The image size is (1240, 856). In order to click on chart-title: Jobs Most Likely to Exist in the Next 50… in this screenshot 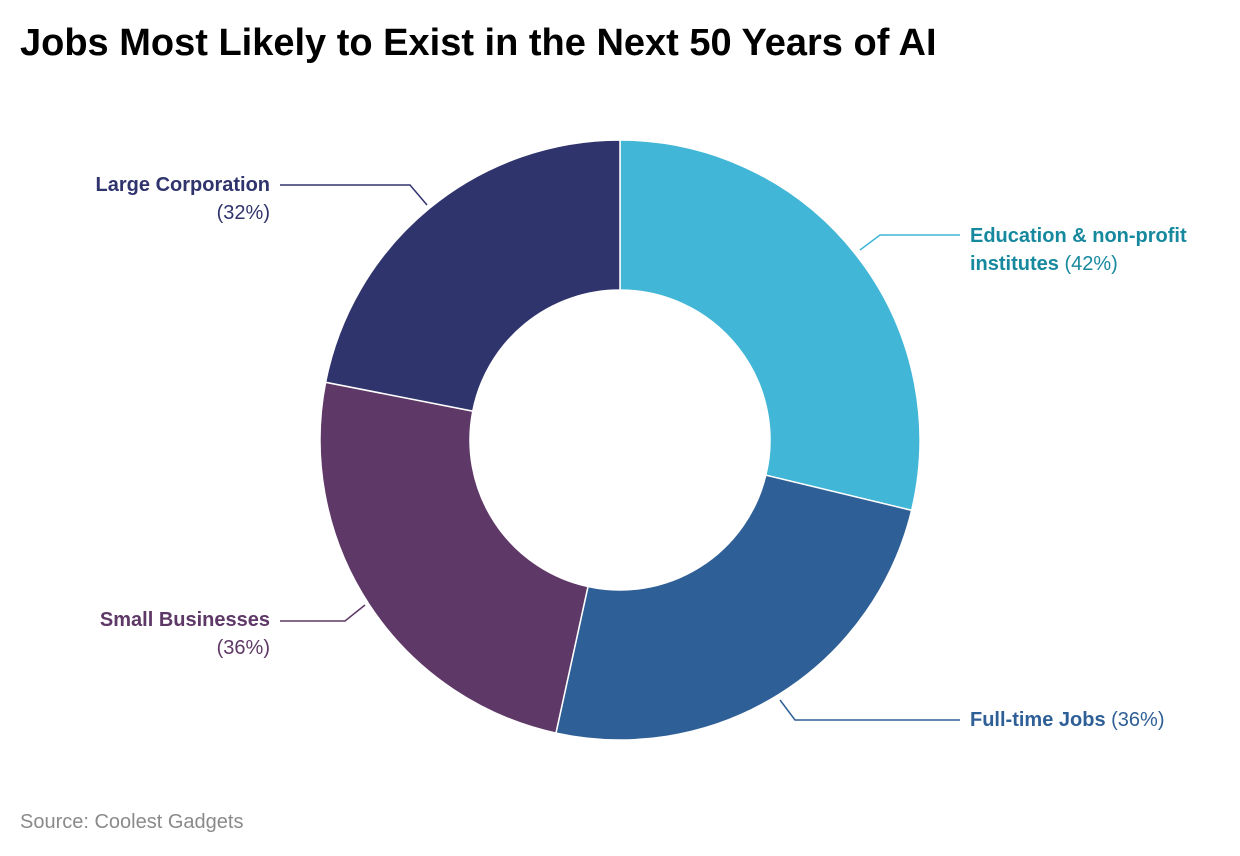, I will do `click(478, 43)`.